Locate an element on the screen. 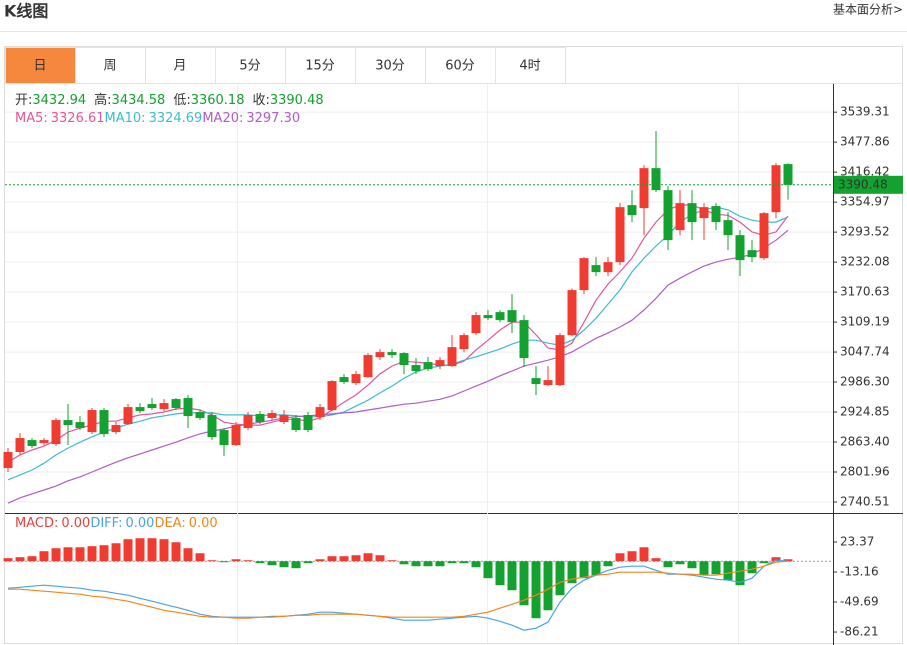  fundamental-link: 基本面分析> is located at coordinates (868, 10).